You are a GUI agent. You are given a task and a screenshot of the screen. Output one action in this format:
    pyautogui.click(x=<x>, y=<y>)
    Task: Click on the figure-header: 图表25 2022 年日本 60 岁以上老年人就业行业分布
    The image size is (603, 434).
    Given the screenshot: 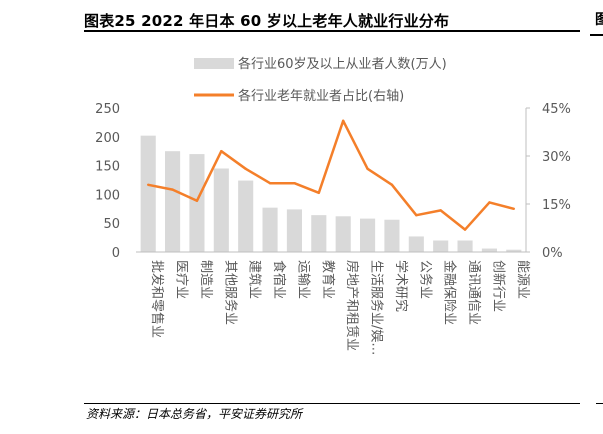 What is the action you would take?
    pyautogui.click(x=332, y=19)
    